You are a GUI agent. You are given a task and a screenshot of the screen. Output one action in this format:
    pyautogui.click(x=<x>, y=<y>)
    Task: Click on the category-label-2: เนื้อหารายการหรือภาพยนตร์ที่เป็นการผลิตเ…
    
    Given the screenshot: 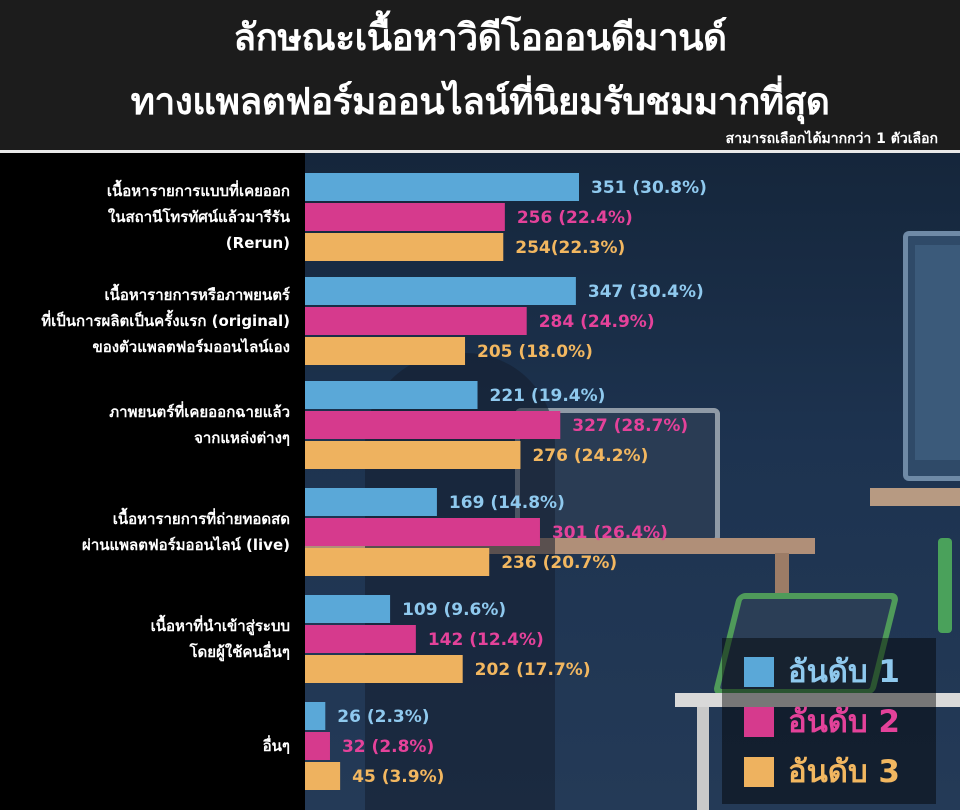 What is the action you would take?
    pyautogui.click(x=165, y=321)
    